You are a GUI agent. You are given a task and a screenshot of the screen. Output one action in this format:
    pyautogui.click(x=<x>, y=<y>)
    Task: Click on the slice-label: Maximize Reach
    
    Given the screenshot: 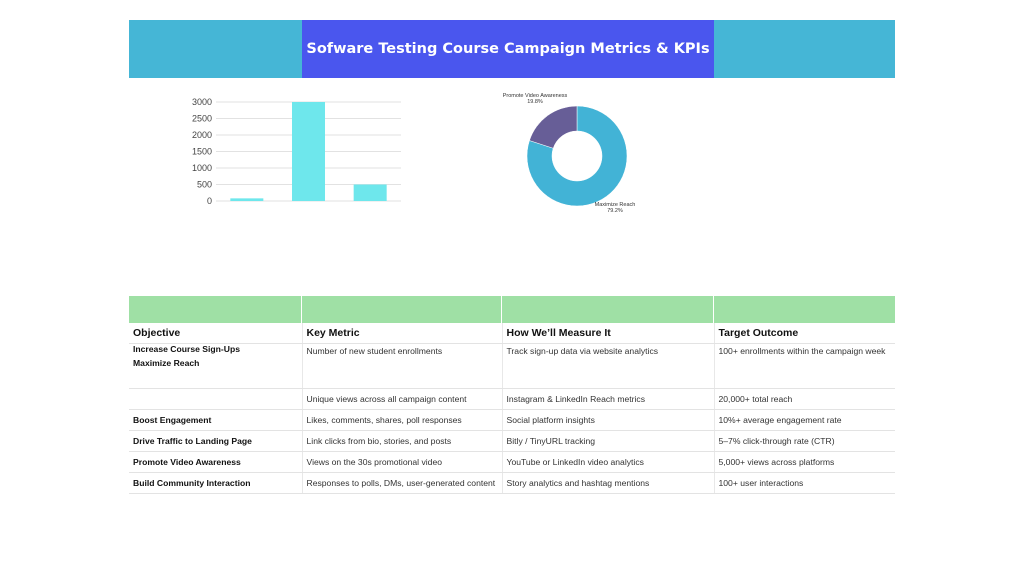 What is the action you would take?
    pyautogui.click(x=615, y=205)
    